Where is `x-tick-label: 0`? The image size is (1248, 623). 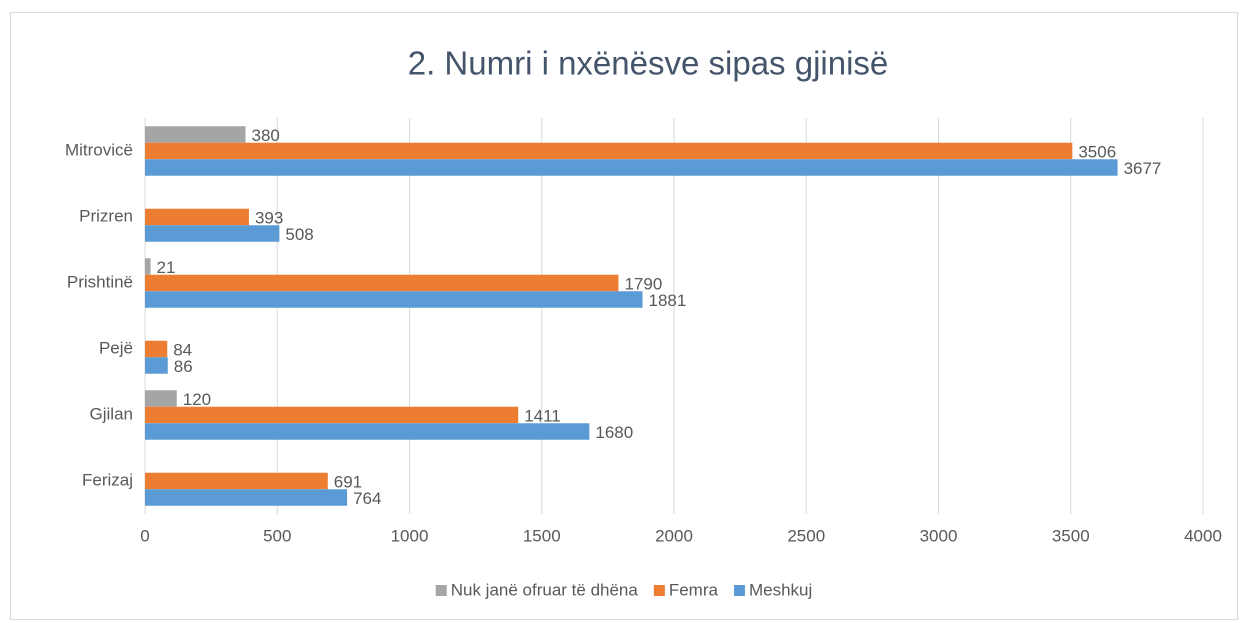
x-tick-label: 0 is located at coordinates (144, 535).